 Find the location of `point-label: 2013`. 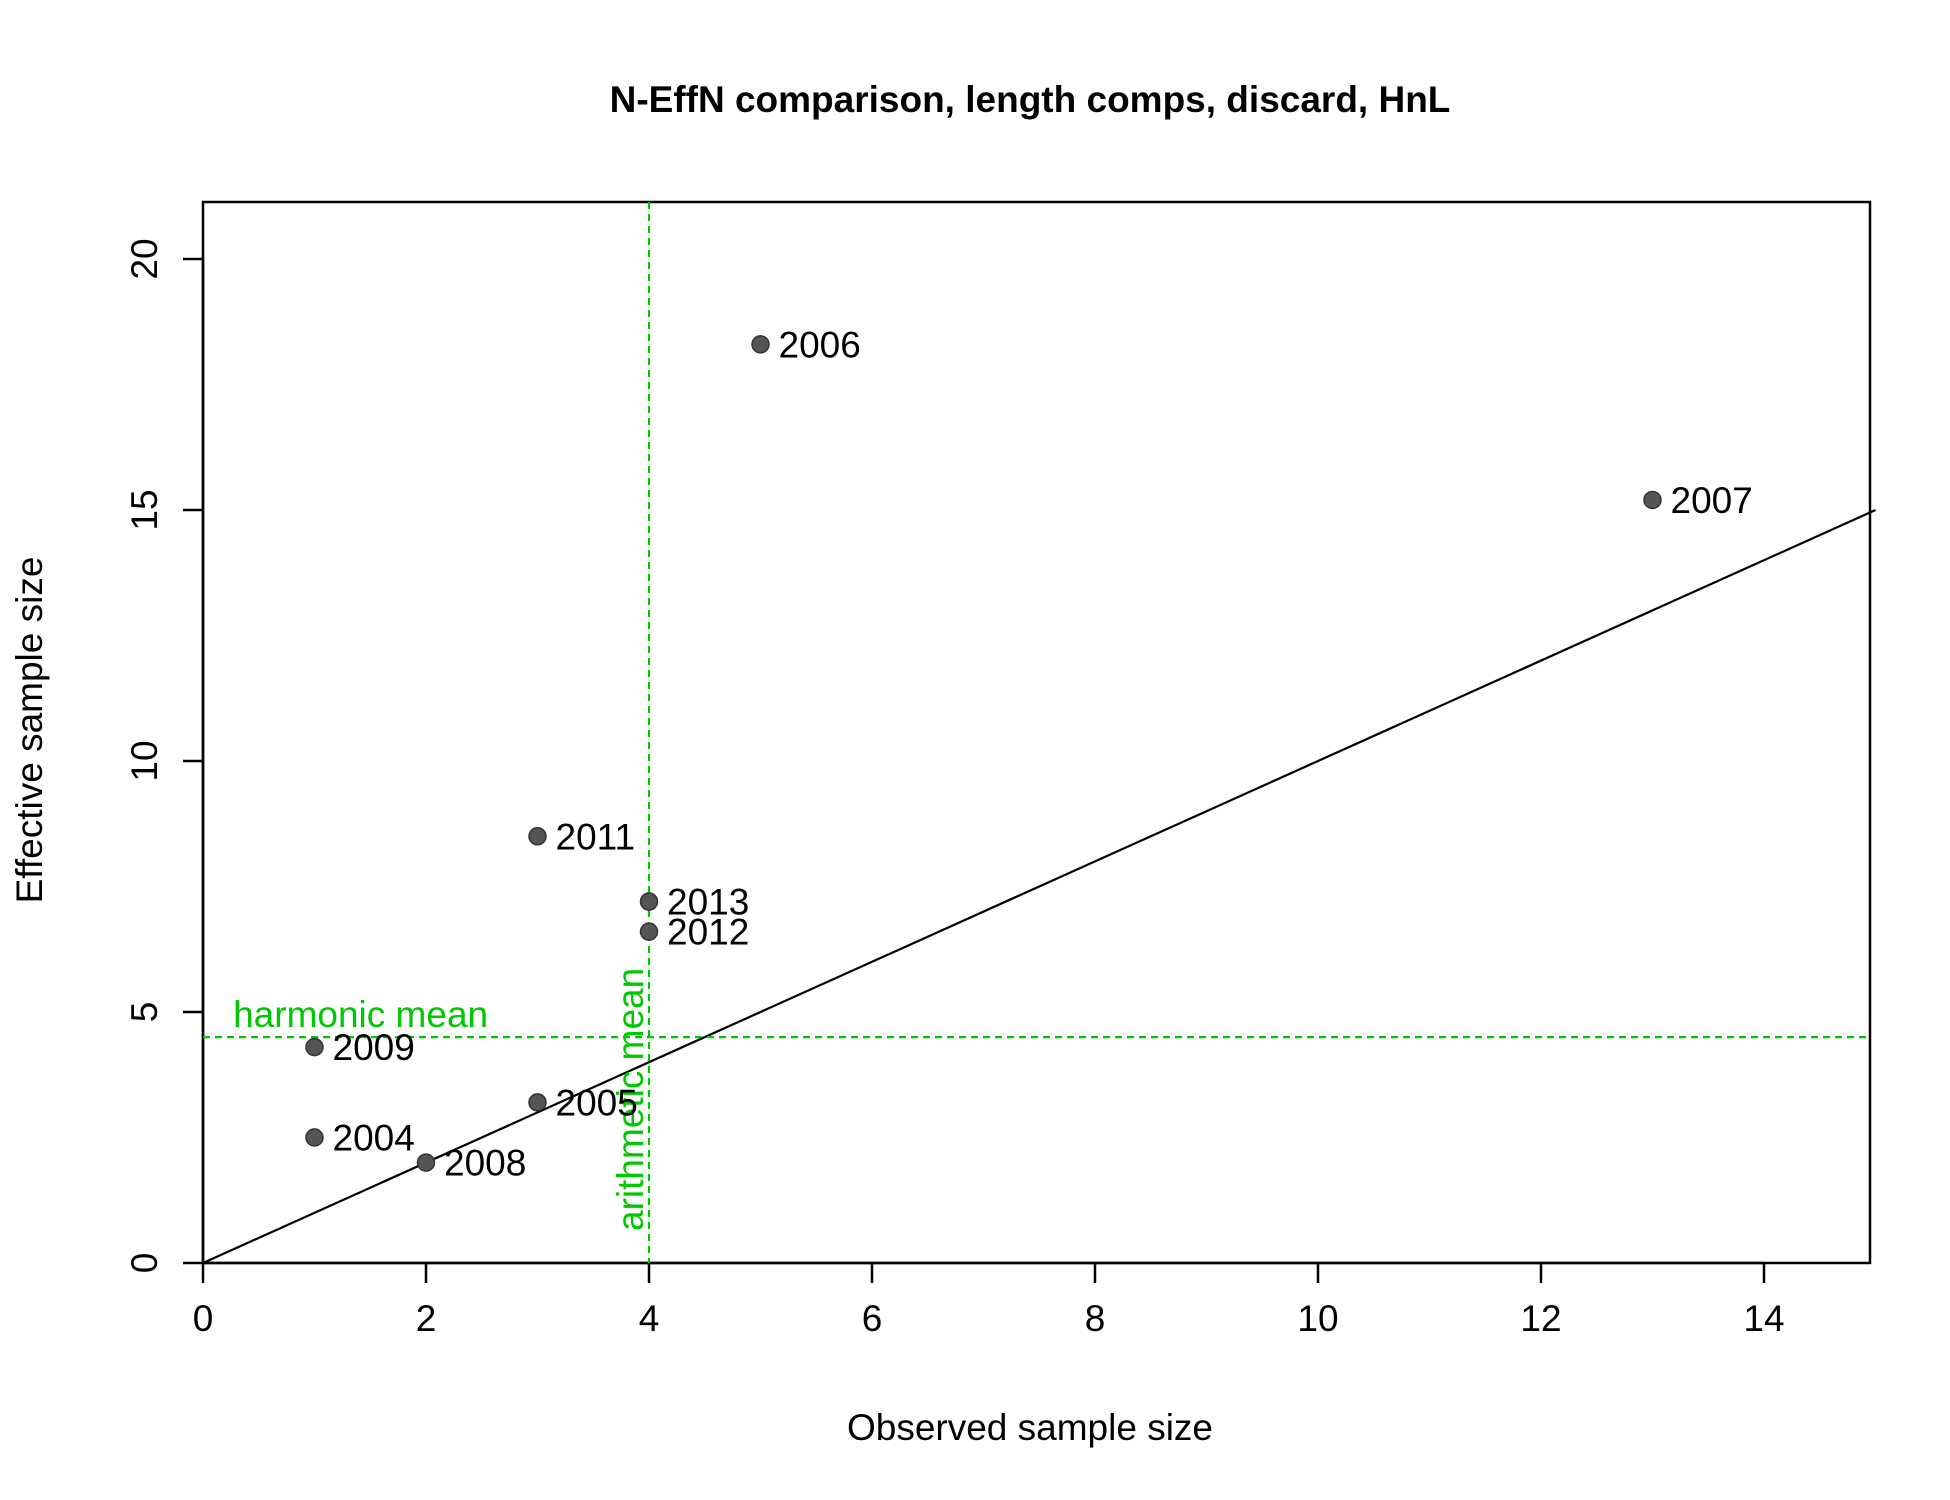

point-label: 2013 is located at coordinates (708, 902).